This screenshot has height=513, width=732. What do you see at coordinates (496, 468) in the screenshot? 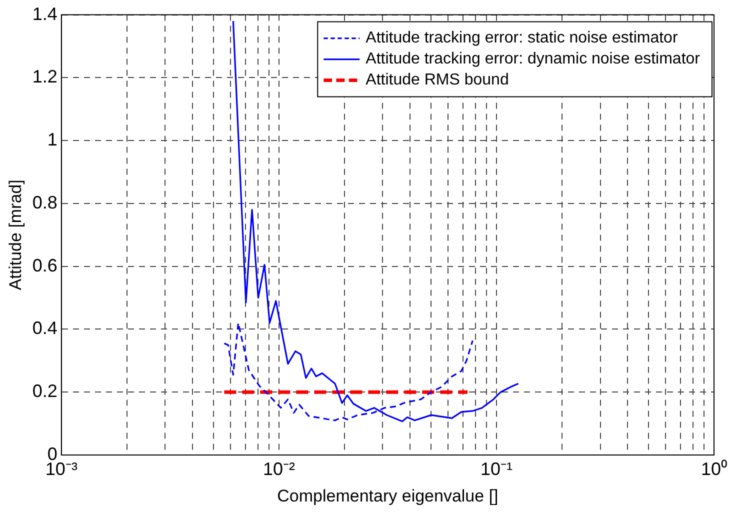
I see `x-tick-label: 10⁻¹` at bounding box center [496, 468].